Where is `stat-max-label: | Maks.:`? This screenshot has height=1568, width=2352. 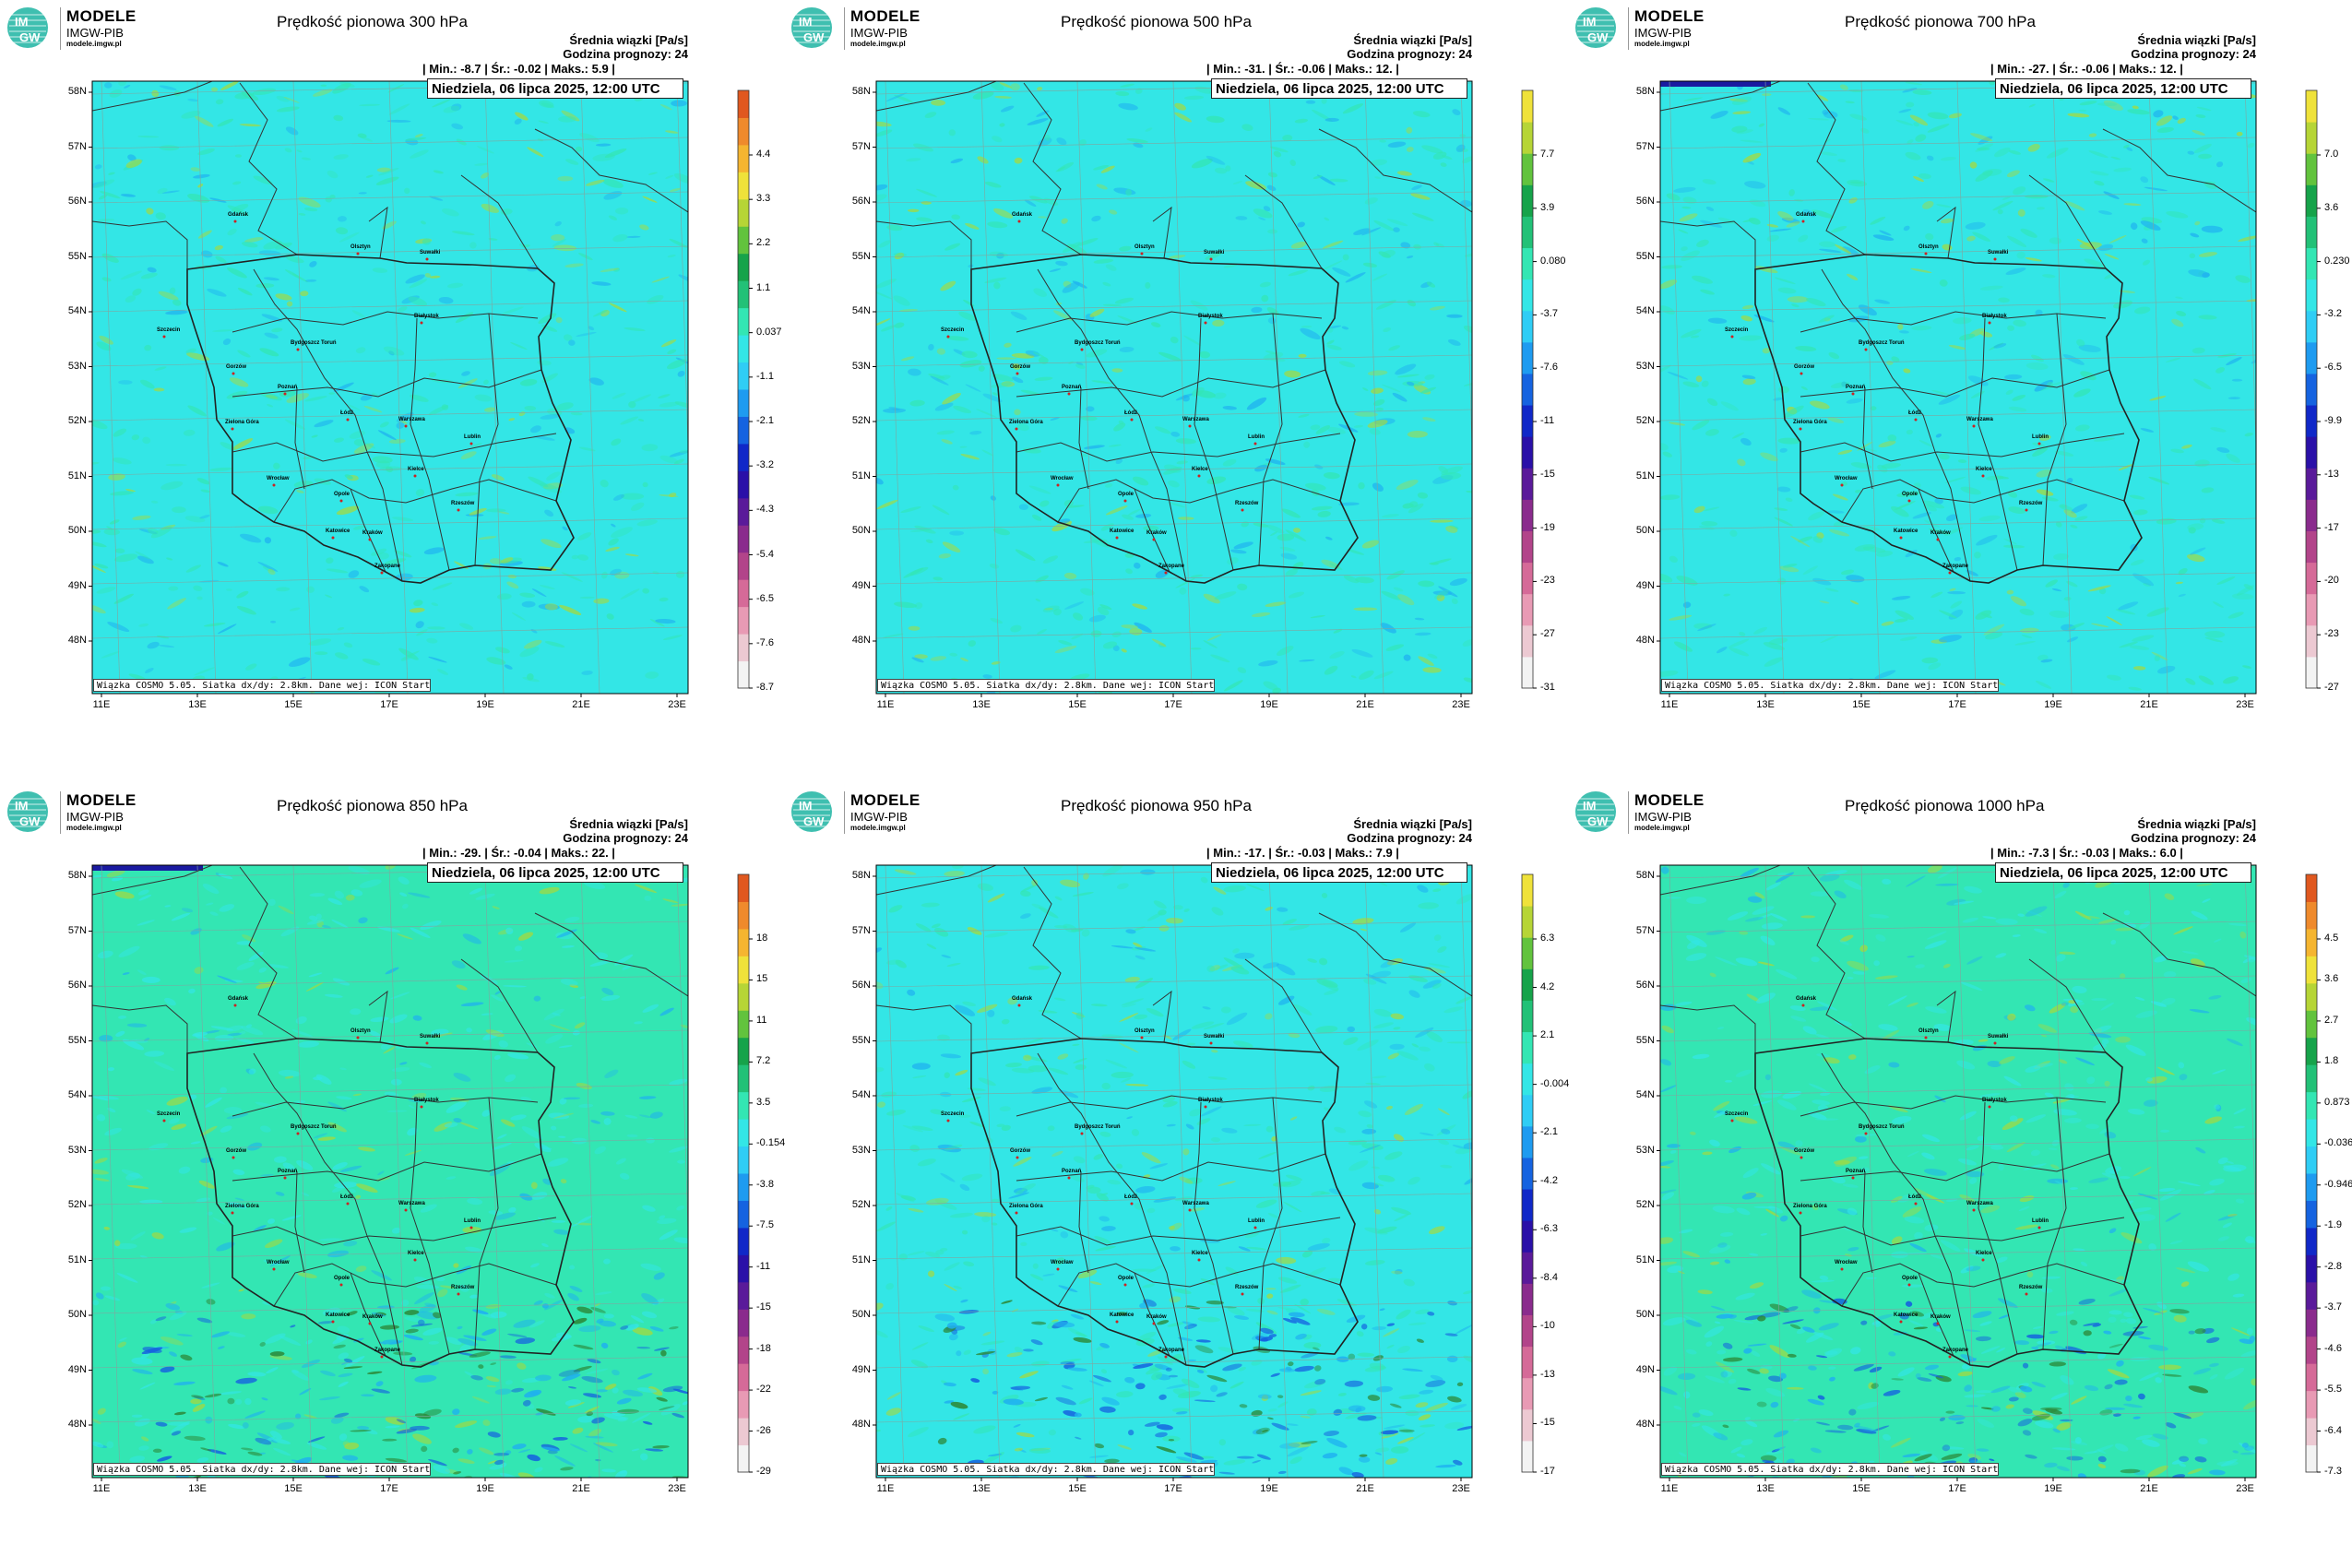
stat-max-label: | Maks.: is located at coordinates (564, 853).